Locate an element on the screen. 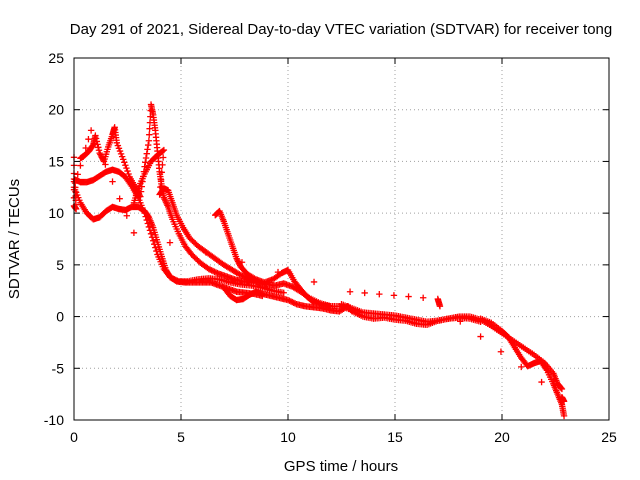 This screenshot has height=480, width=640. y-tick-label: 20 is located at coordinates (56, 110).